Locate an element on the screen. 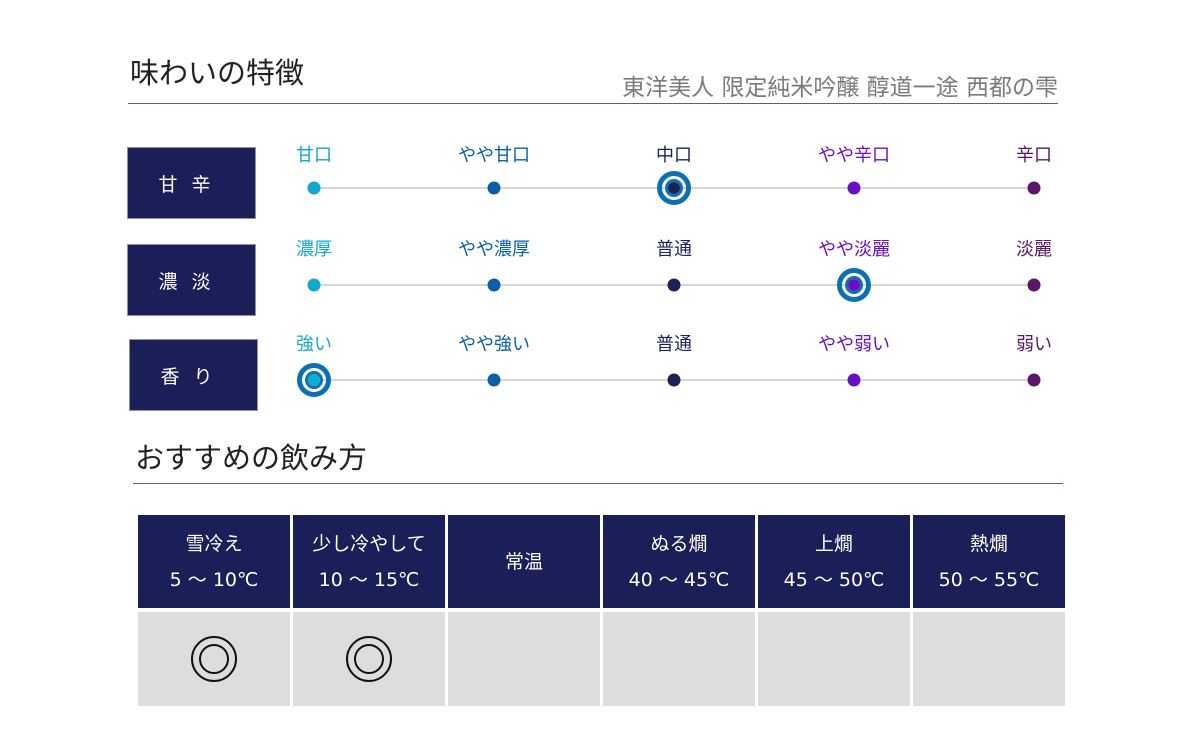 Image resolution: width=1200 pixels, height=750 pixels. scale-label: やや濃厚 is located at coordinates (494, 249).